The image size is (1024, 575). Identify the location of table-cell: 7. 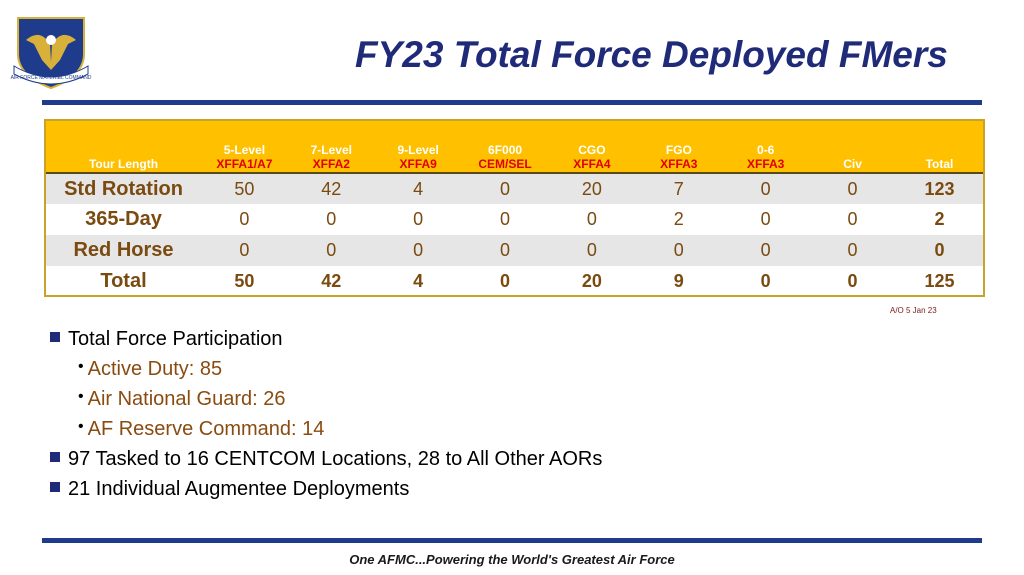
(679, 188).